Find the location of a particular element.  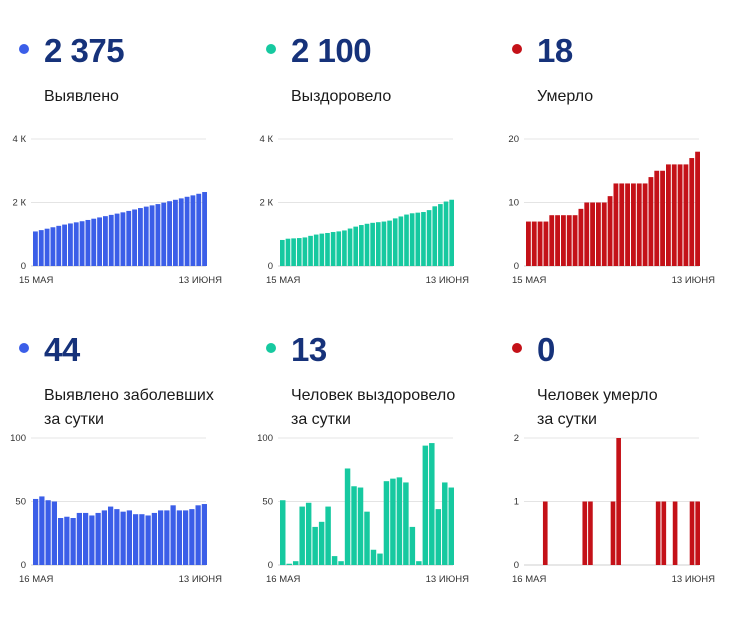

total-cases-chart: 0 2 К 4 К 15 МАЯ 13 ИЮНЯ is located at coordinates (118, 210).